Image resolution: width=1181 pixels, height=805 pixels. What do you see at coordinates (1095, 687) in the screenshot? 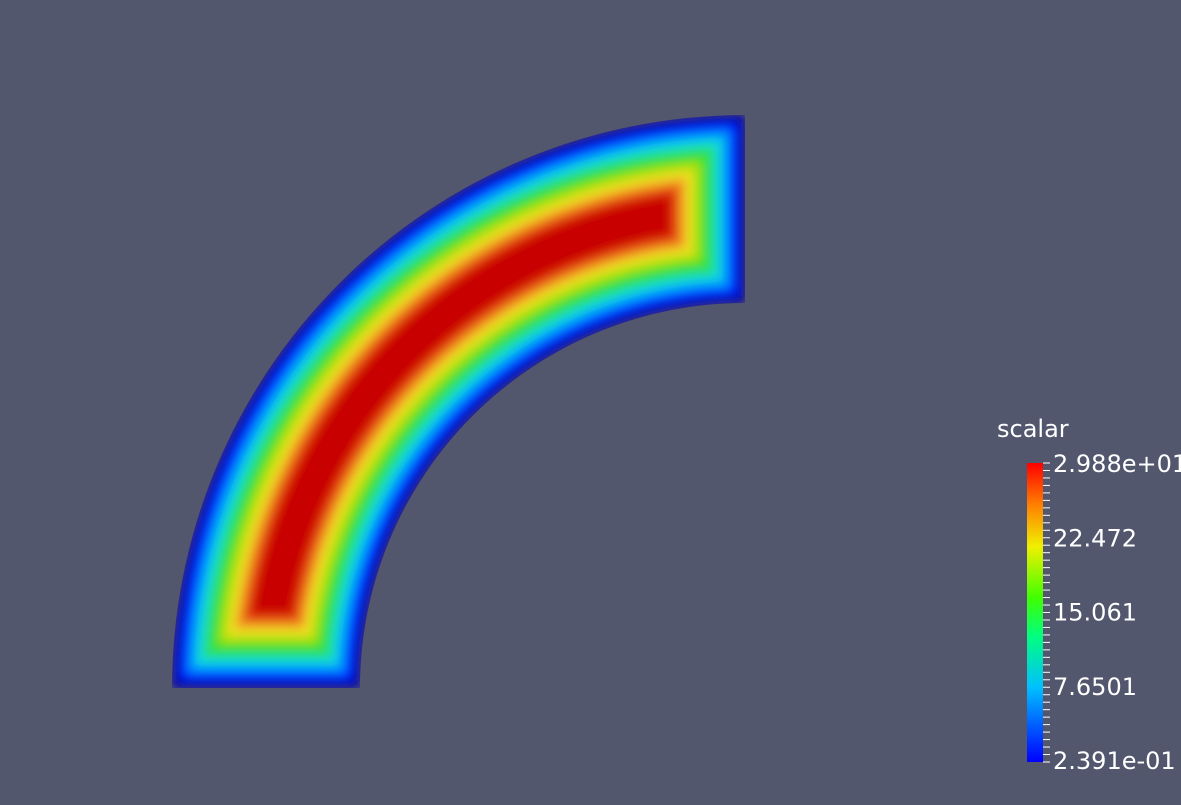
I see `legend-label: 7.6501` at bounding box center [1095, 687].